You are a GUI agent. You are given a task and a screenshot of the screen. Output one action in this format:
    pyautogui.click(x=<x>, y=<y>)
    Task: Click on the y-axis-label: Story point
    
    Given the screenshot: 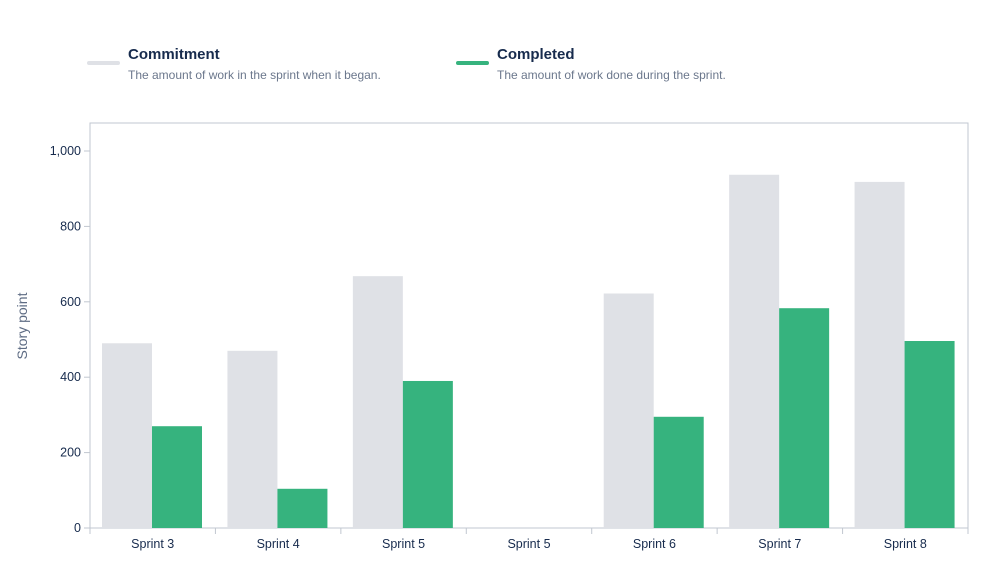 What is the action you would take?
    pyautogui.click(x=22, y=325)
    